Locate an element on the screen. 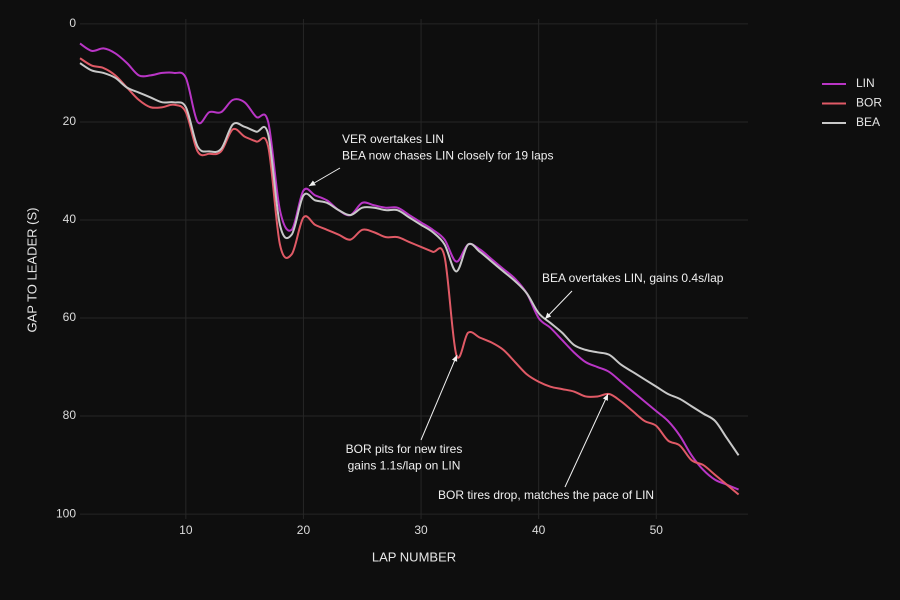  annotation-text: BOR tires drop, matches the pace of LIN is located at coordinates (546, 495).